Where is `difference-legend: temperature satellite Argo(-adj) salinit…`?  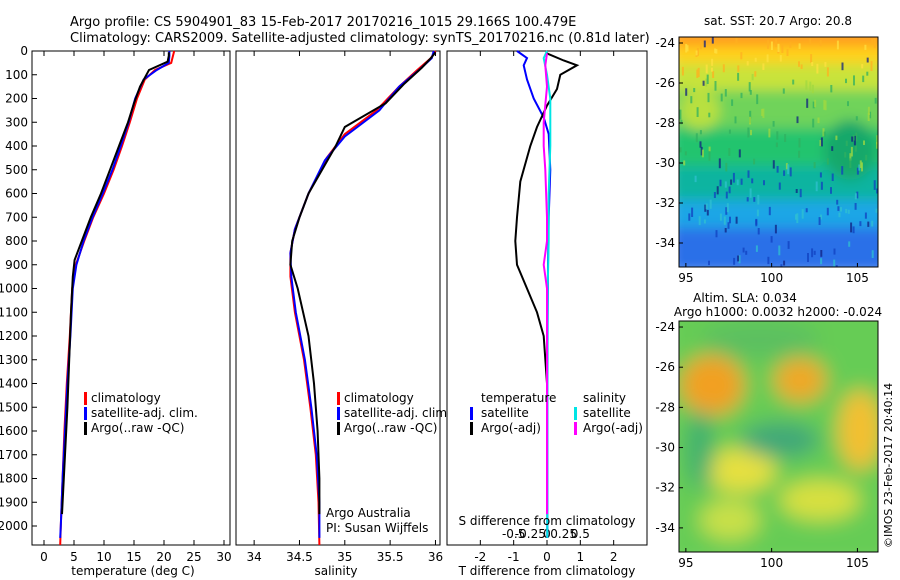 difference-legend: temperature satellite Argo(-adj) salinit… is located at coordinates (556, 413).